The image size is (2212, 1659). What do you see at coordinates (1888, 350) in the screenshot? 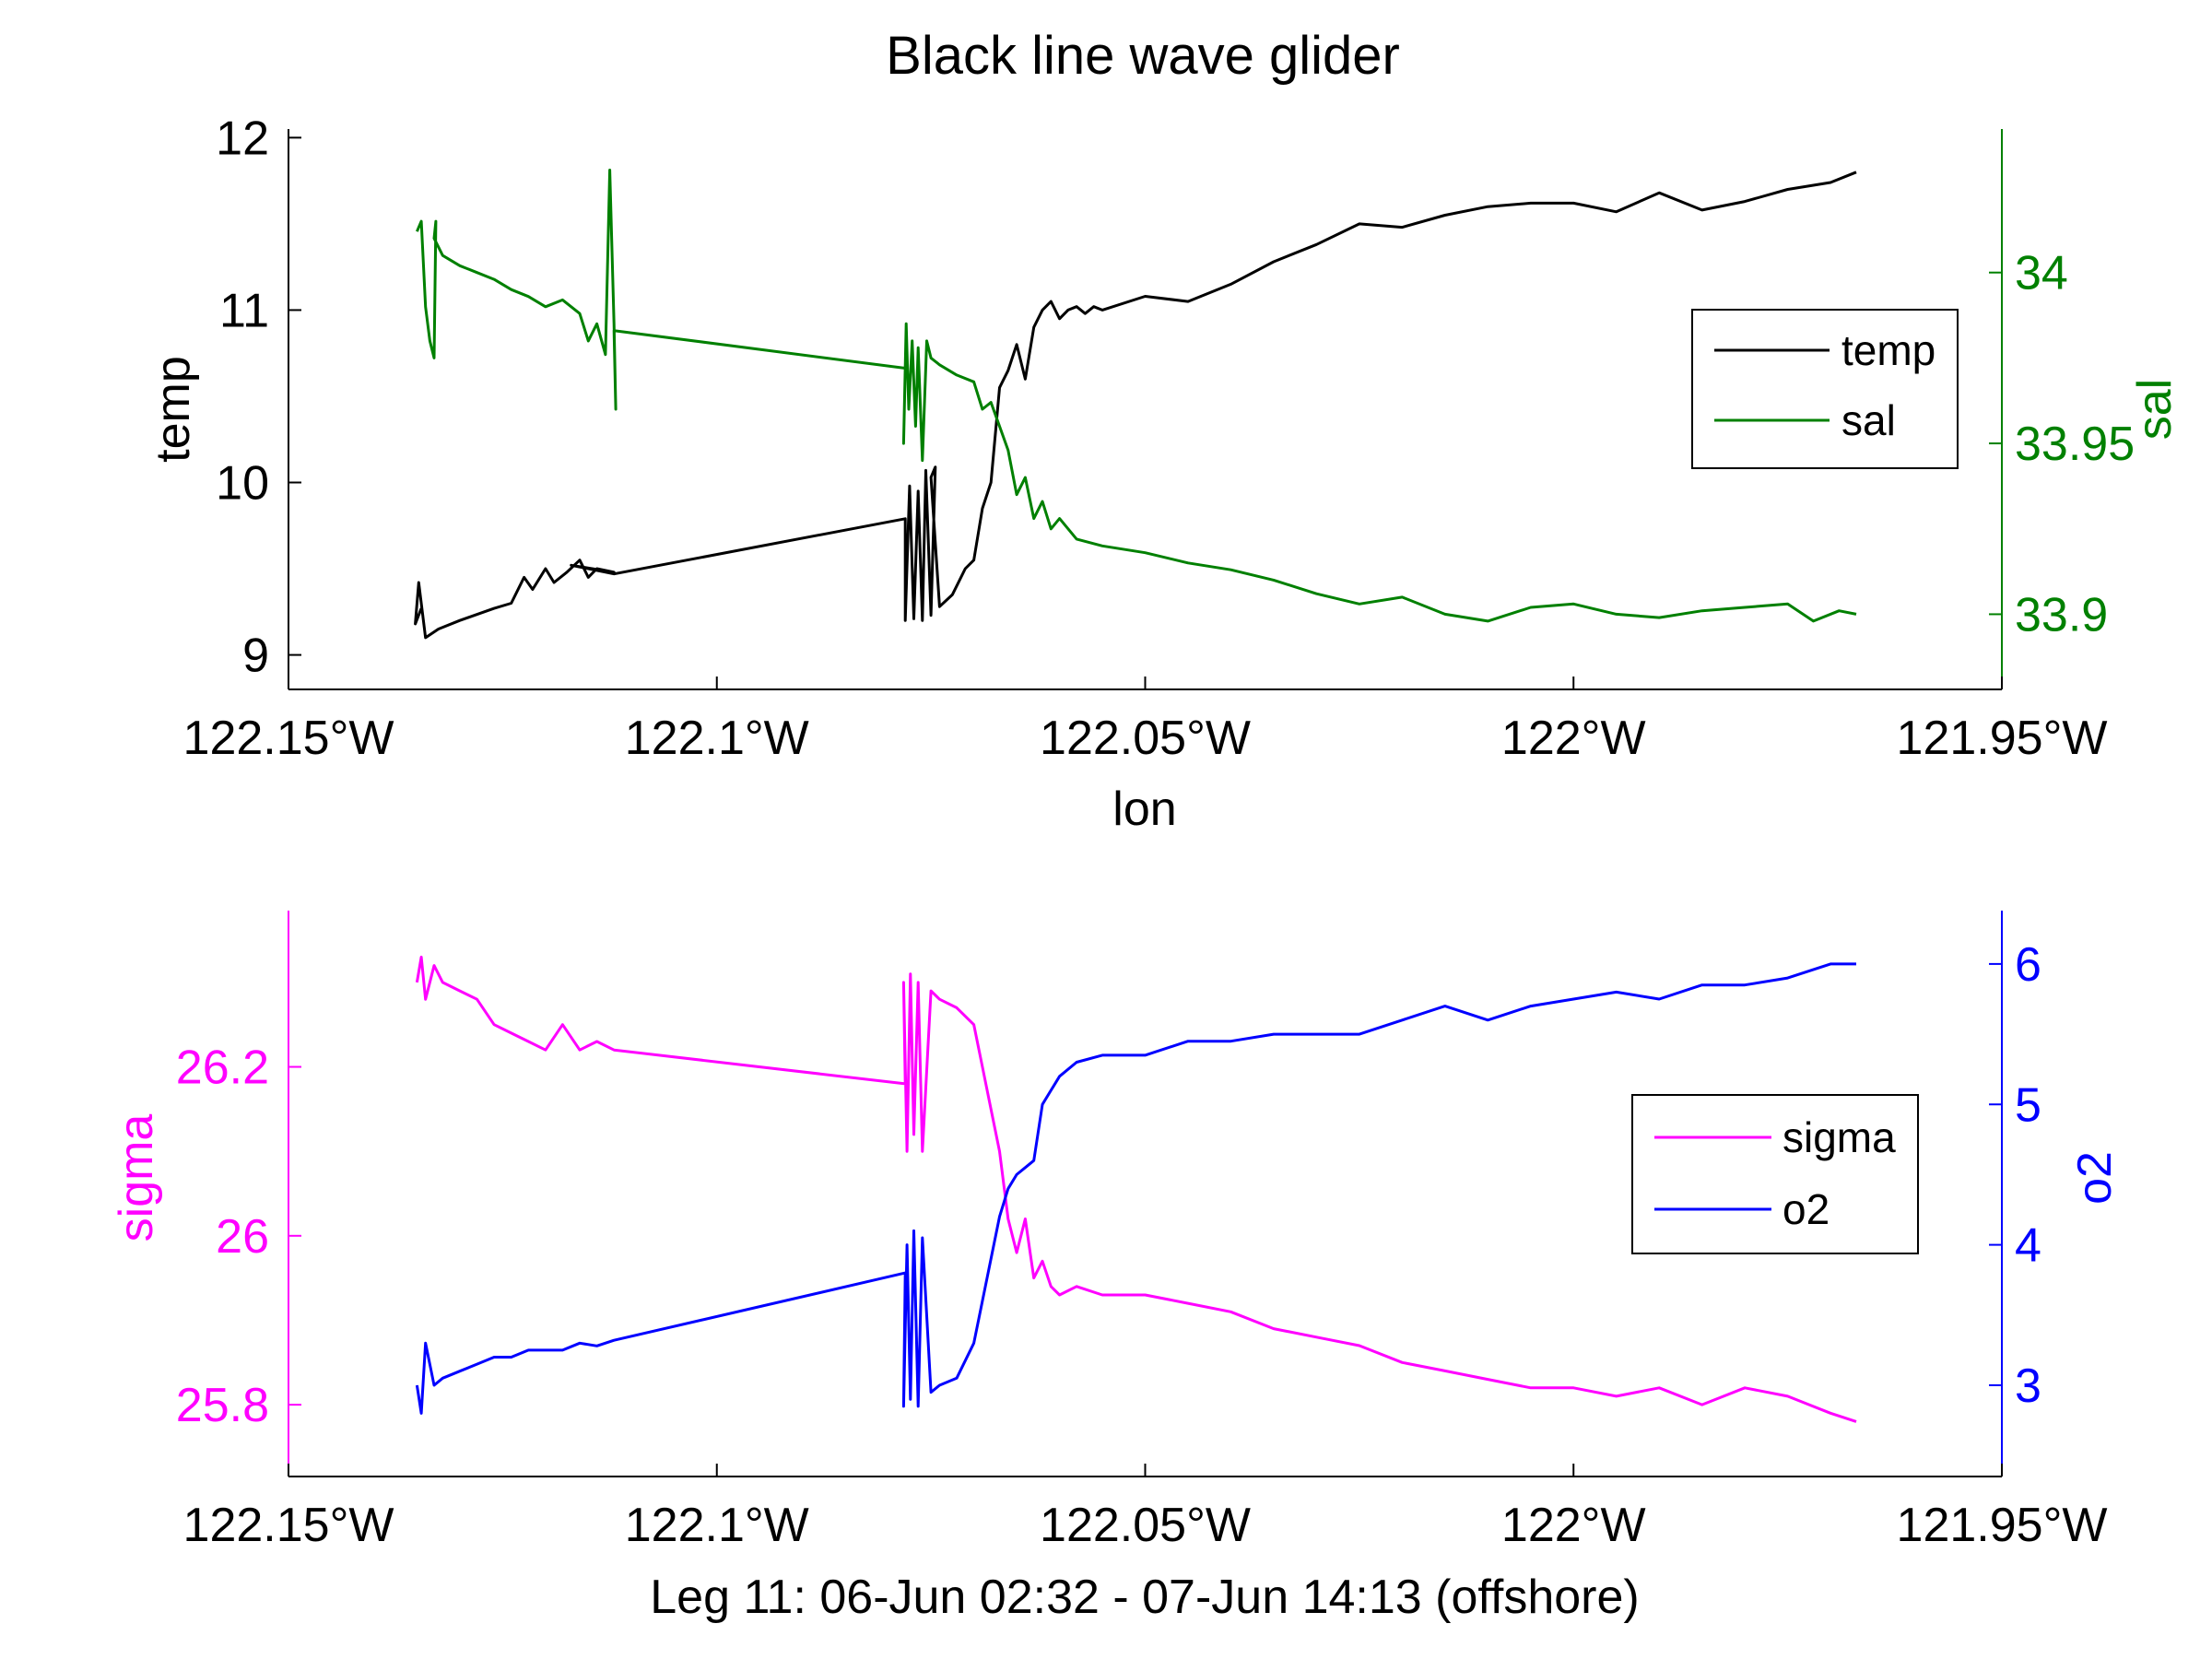
I see `legend-label-temp: temp` at bounding box center [1888, 350].